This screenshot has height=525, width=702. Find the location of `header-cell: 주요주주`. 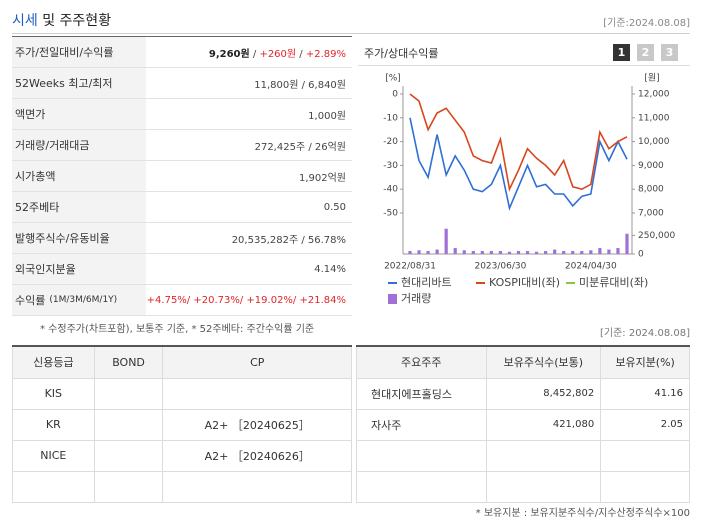

header-cell: 주요주주 is located at coordinates (421, 362).